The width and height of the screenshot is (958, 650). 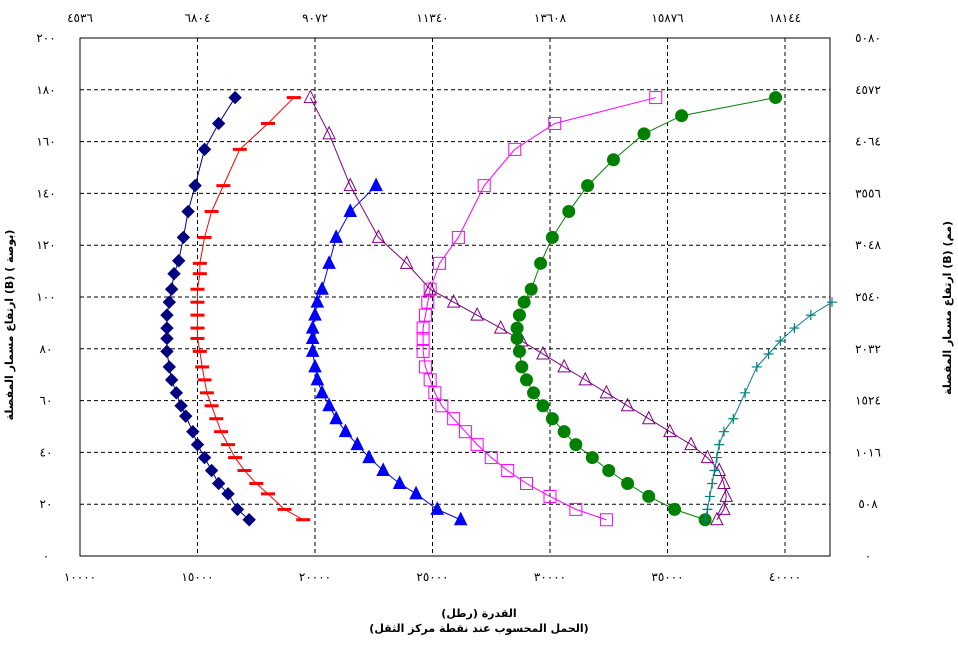 I want to click on x-tick-label-bottom: ٣٥٠٠٠, so click(x=667, y=577).